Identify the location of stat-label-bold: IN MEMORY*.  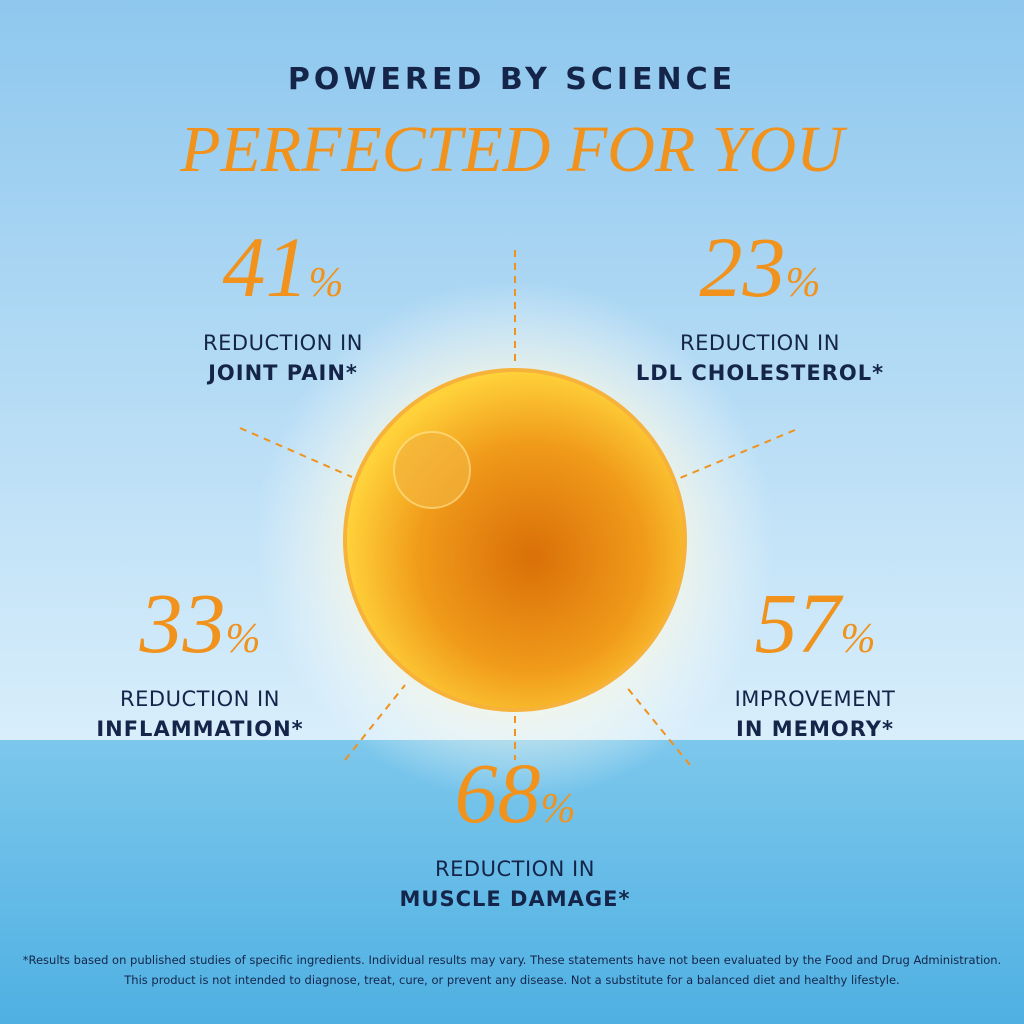
(815, 729).